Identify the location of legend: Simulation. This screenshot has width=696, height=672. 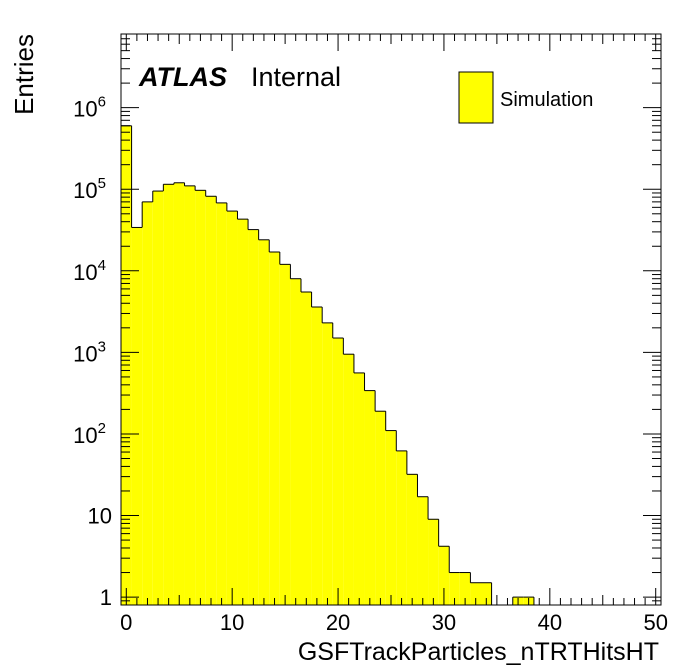
(525, 97).